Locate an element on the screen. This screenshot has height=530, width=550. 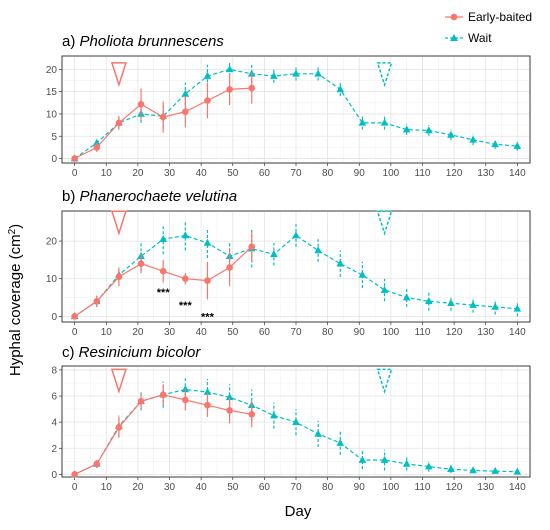
legend: Early-baited Wait is located at coordinates (488, 27).